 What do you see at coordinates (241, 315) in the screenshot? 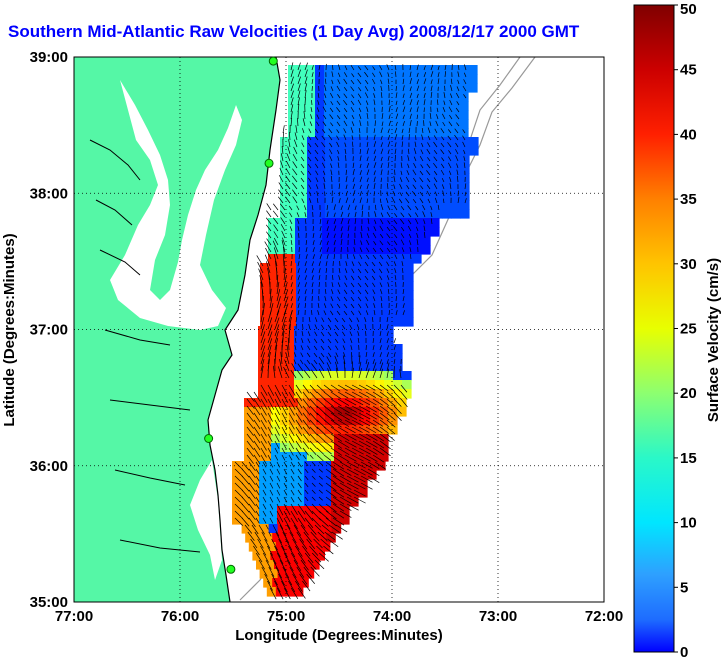
I see `radar-sites` at bounding box center [241, 315].